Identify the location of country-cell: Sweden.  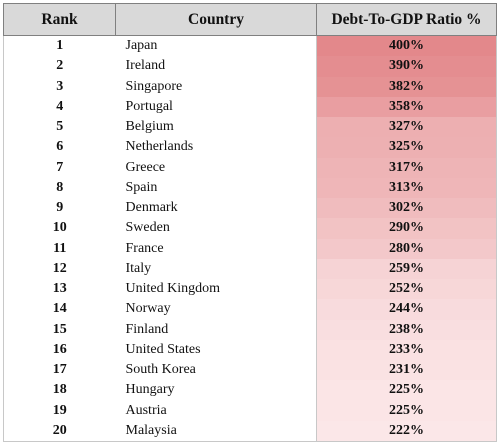
(147, 228).